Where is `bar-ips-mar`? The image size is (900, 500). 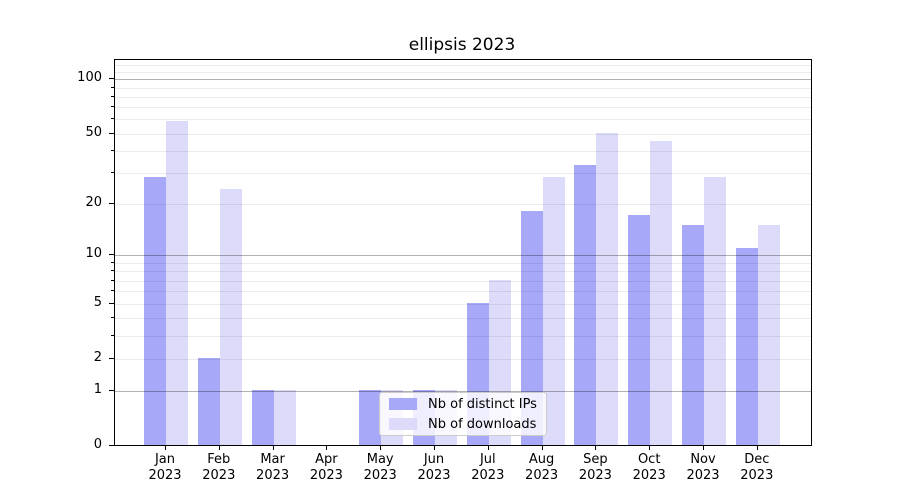
bar-ips-mar is located at coordinates (262, 417).